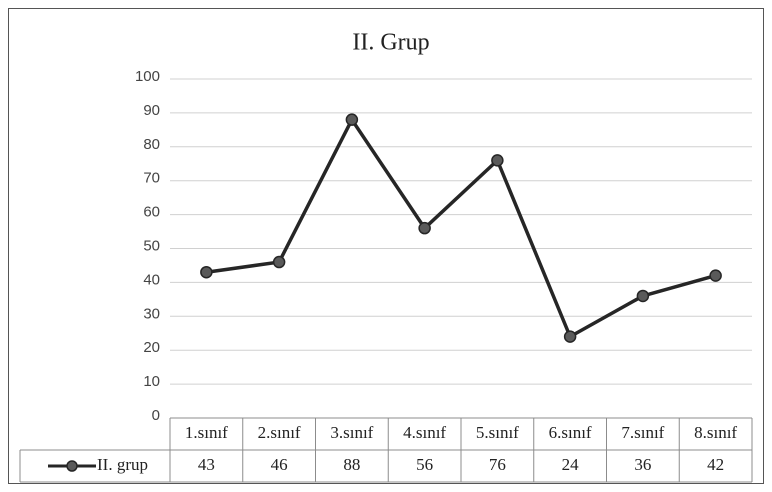 This screenshot has width=772, height=492. Describe the element at coordinates (279, 432) in the screenshot. I see `x-tick-label: 2.sınıf` at that location.